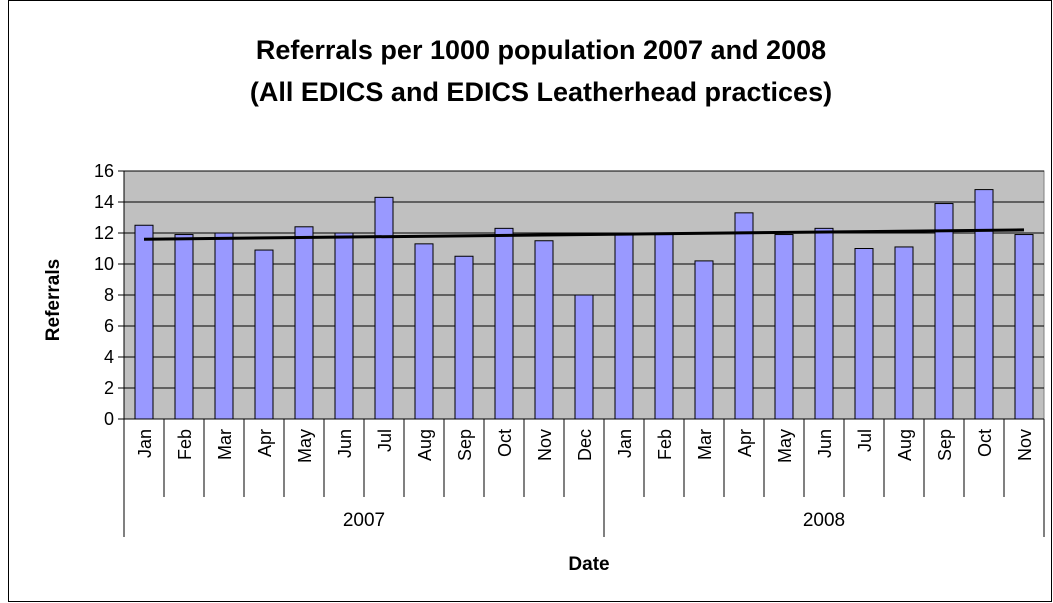  I want to click on x-category-label: Dec, so click(585, 445).